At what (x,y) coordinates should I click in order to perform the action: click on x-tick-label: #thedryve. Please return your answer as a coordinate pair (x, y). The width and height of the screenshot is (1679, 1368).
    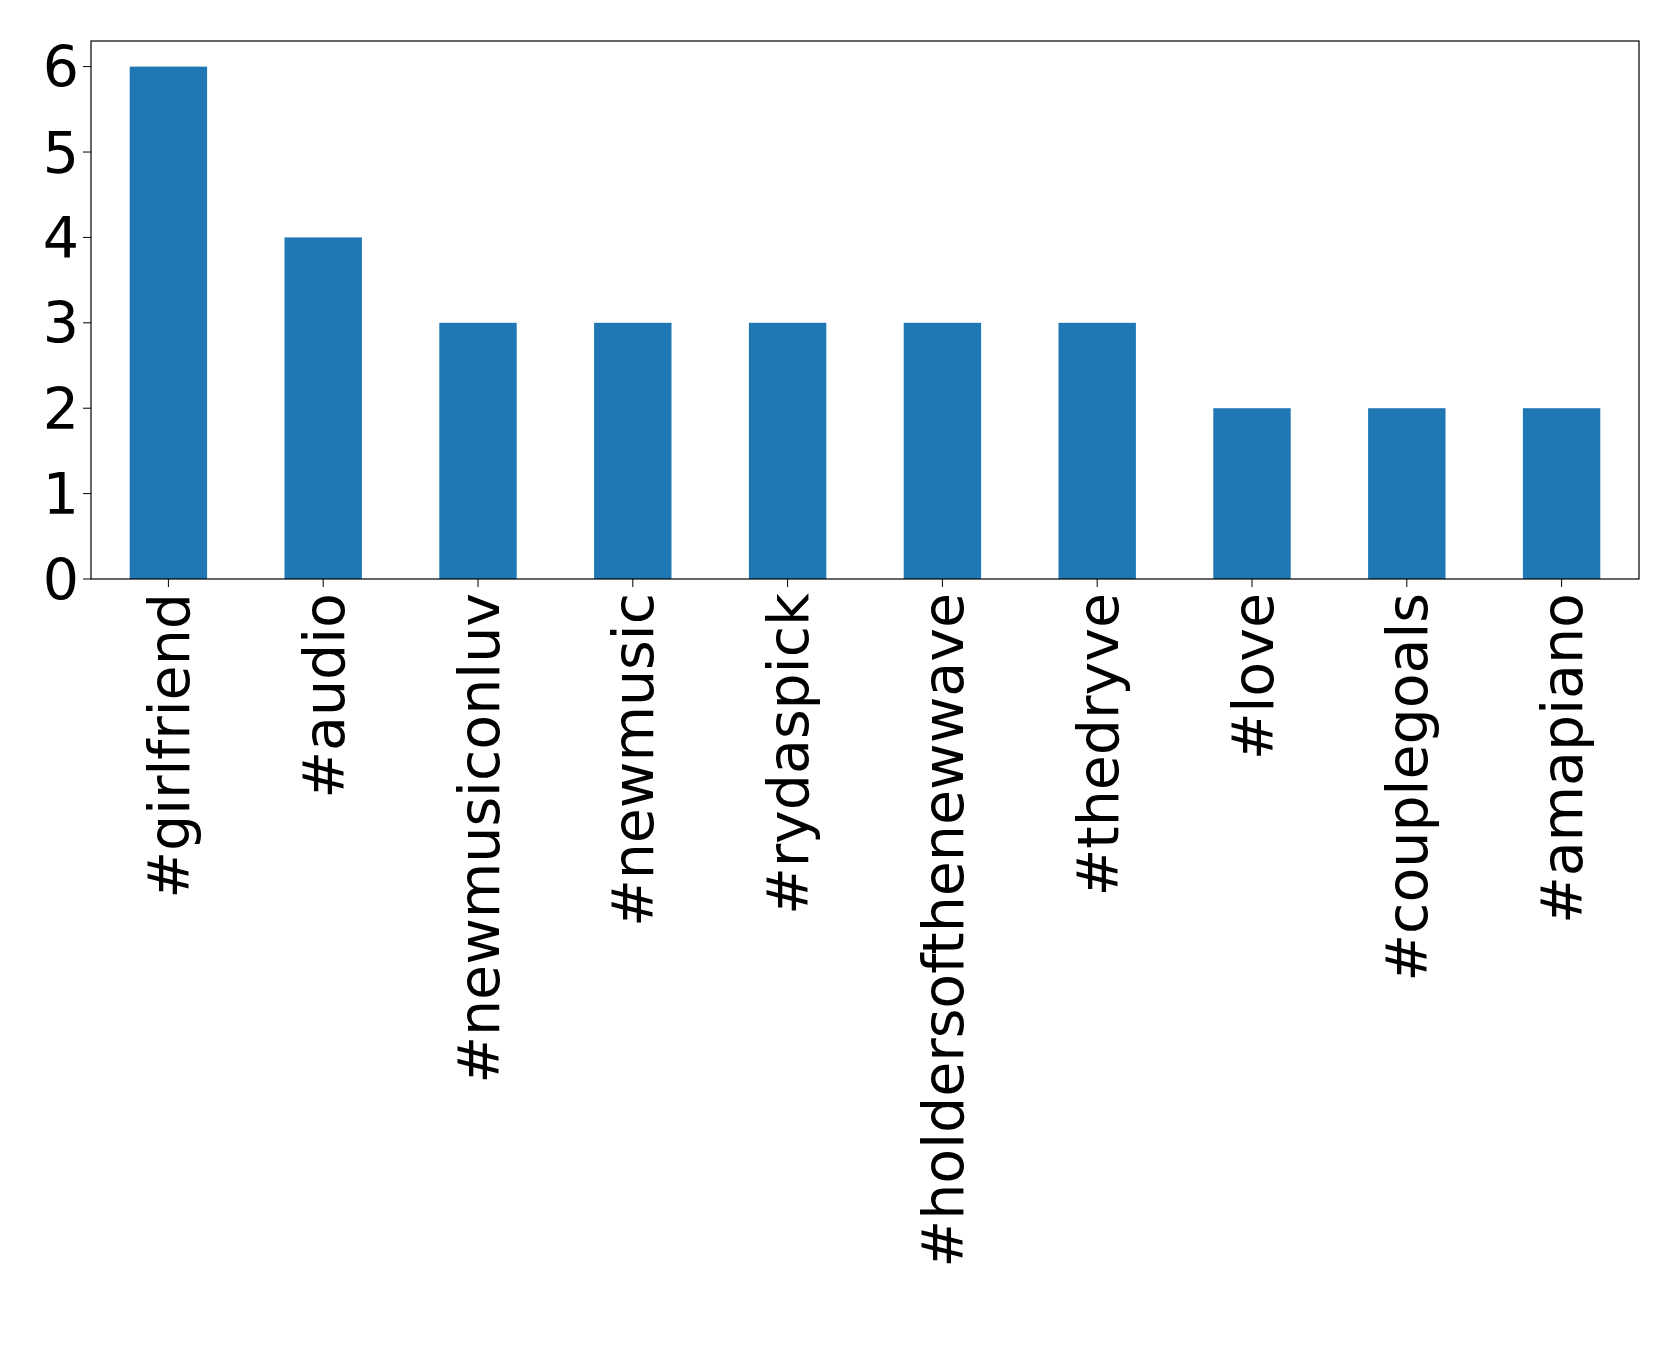
    Looking at the image, I should click on (1097, 745).